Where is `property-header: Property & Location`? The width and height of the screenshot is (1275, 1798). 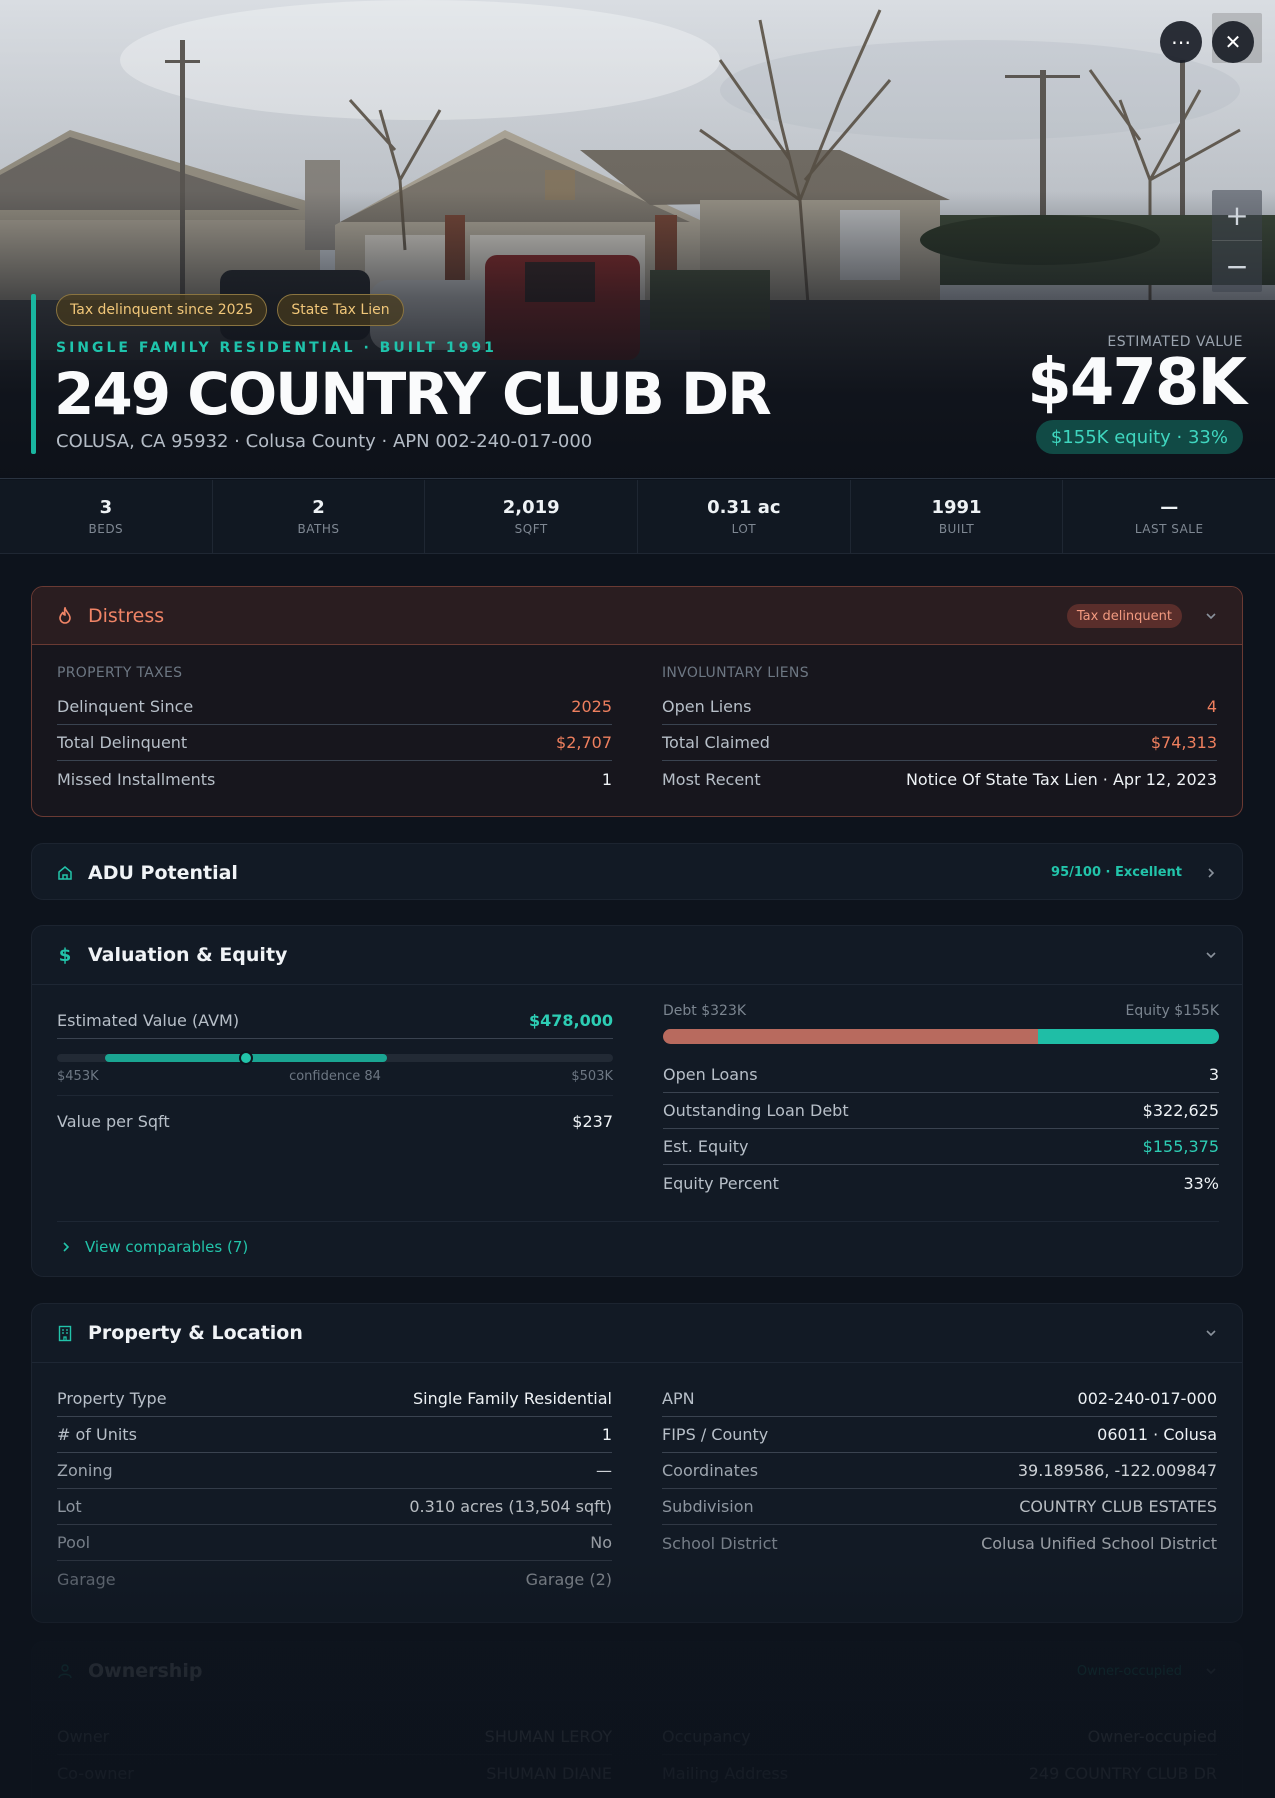
property-header: Property & Location is located at coordinates (637, 1333).